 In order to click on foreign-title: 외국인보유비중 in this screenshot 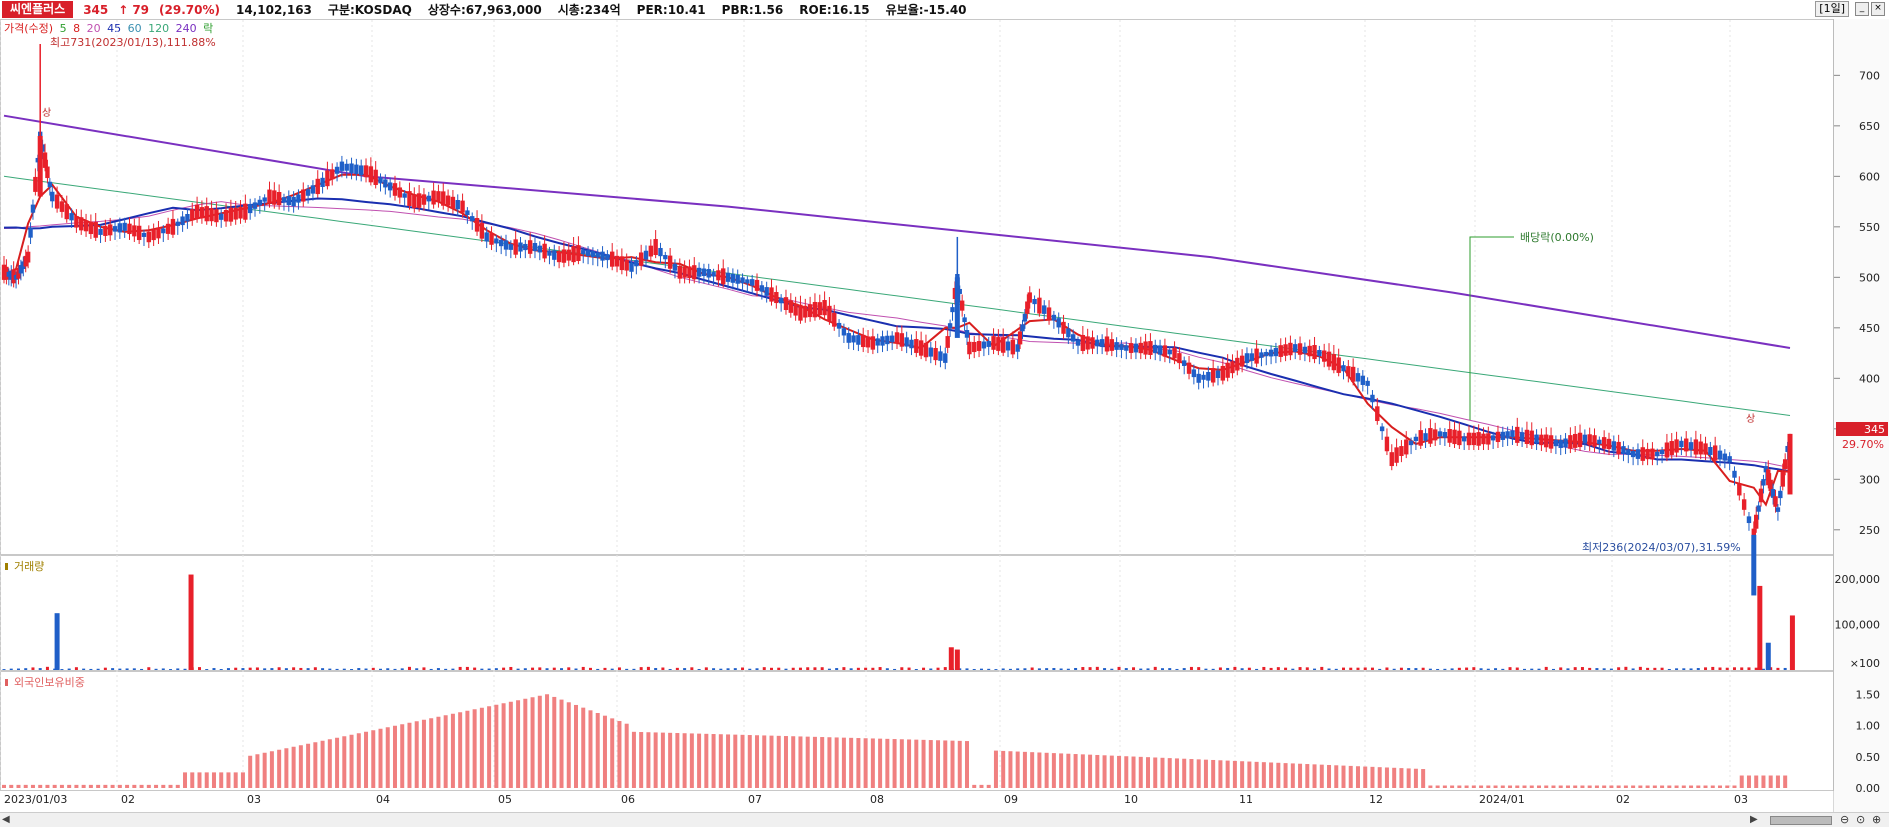, I will do `click(49, 682)`.